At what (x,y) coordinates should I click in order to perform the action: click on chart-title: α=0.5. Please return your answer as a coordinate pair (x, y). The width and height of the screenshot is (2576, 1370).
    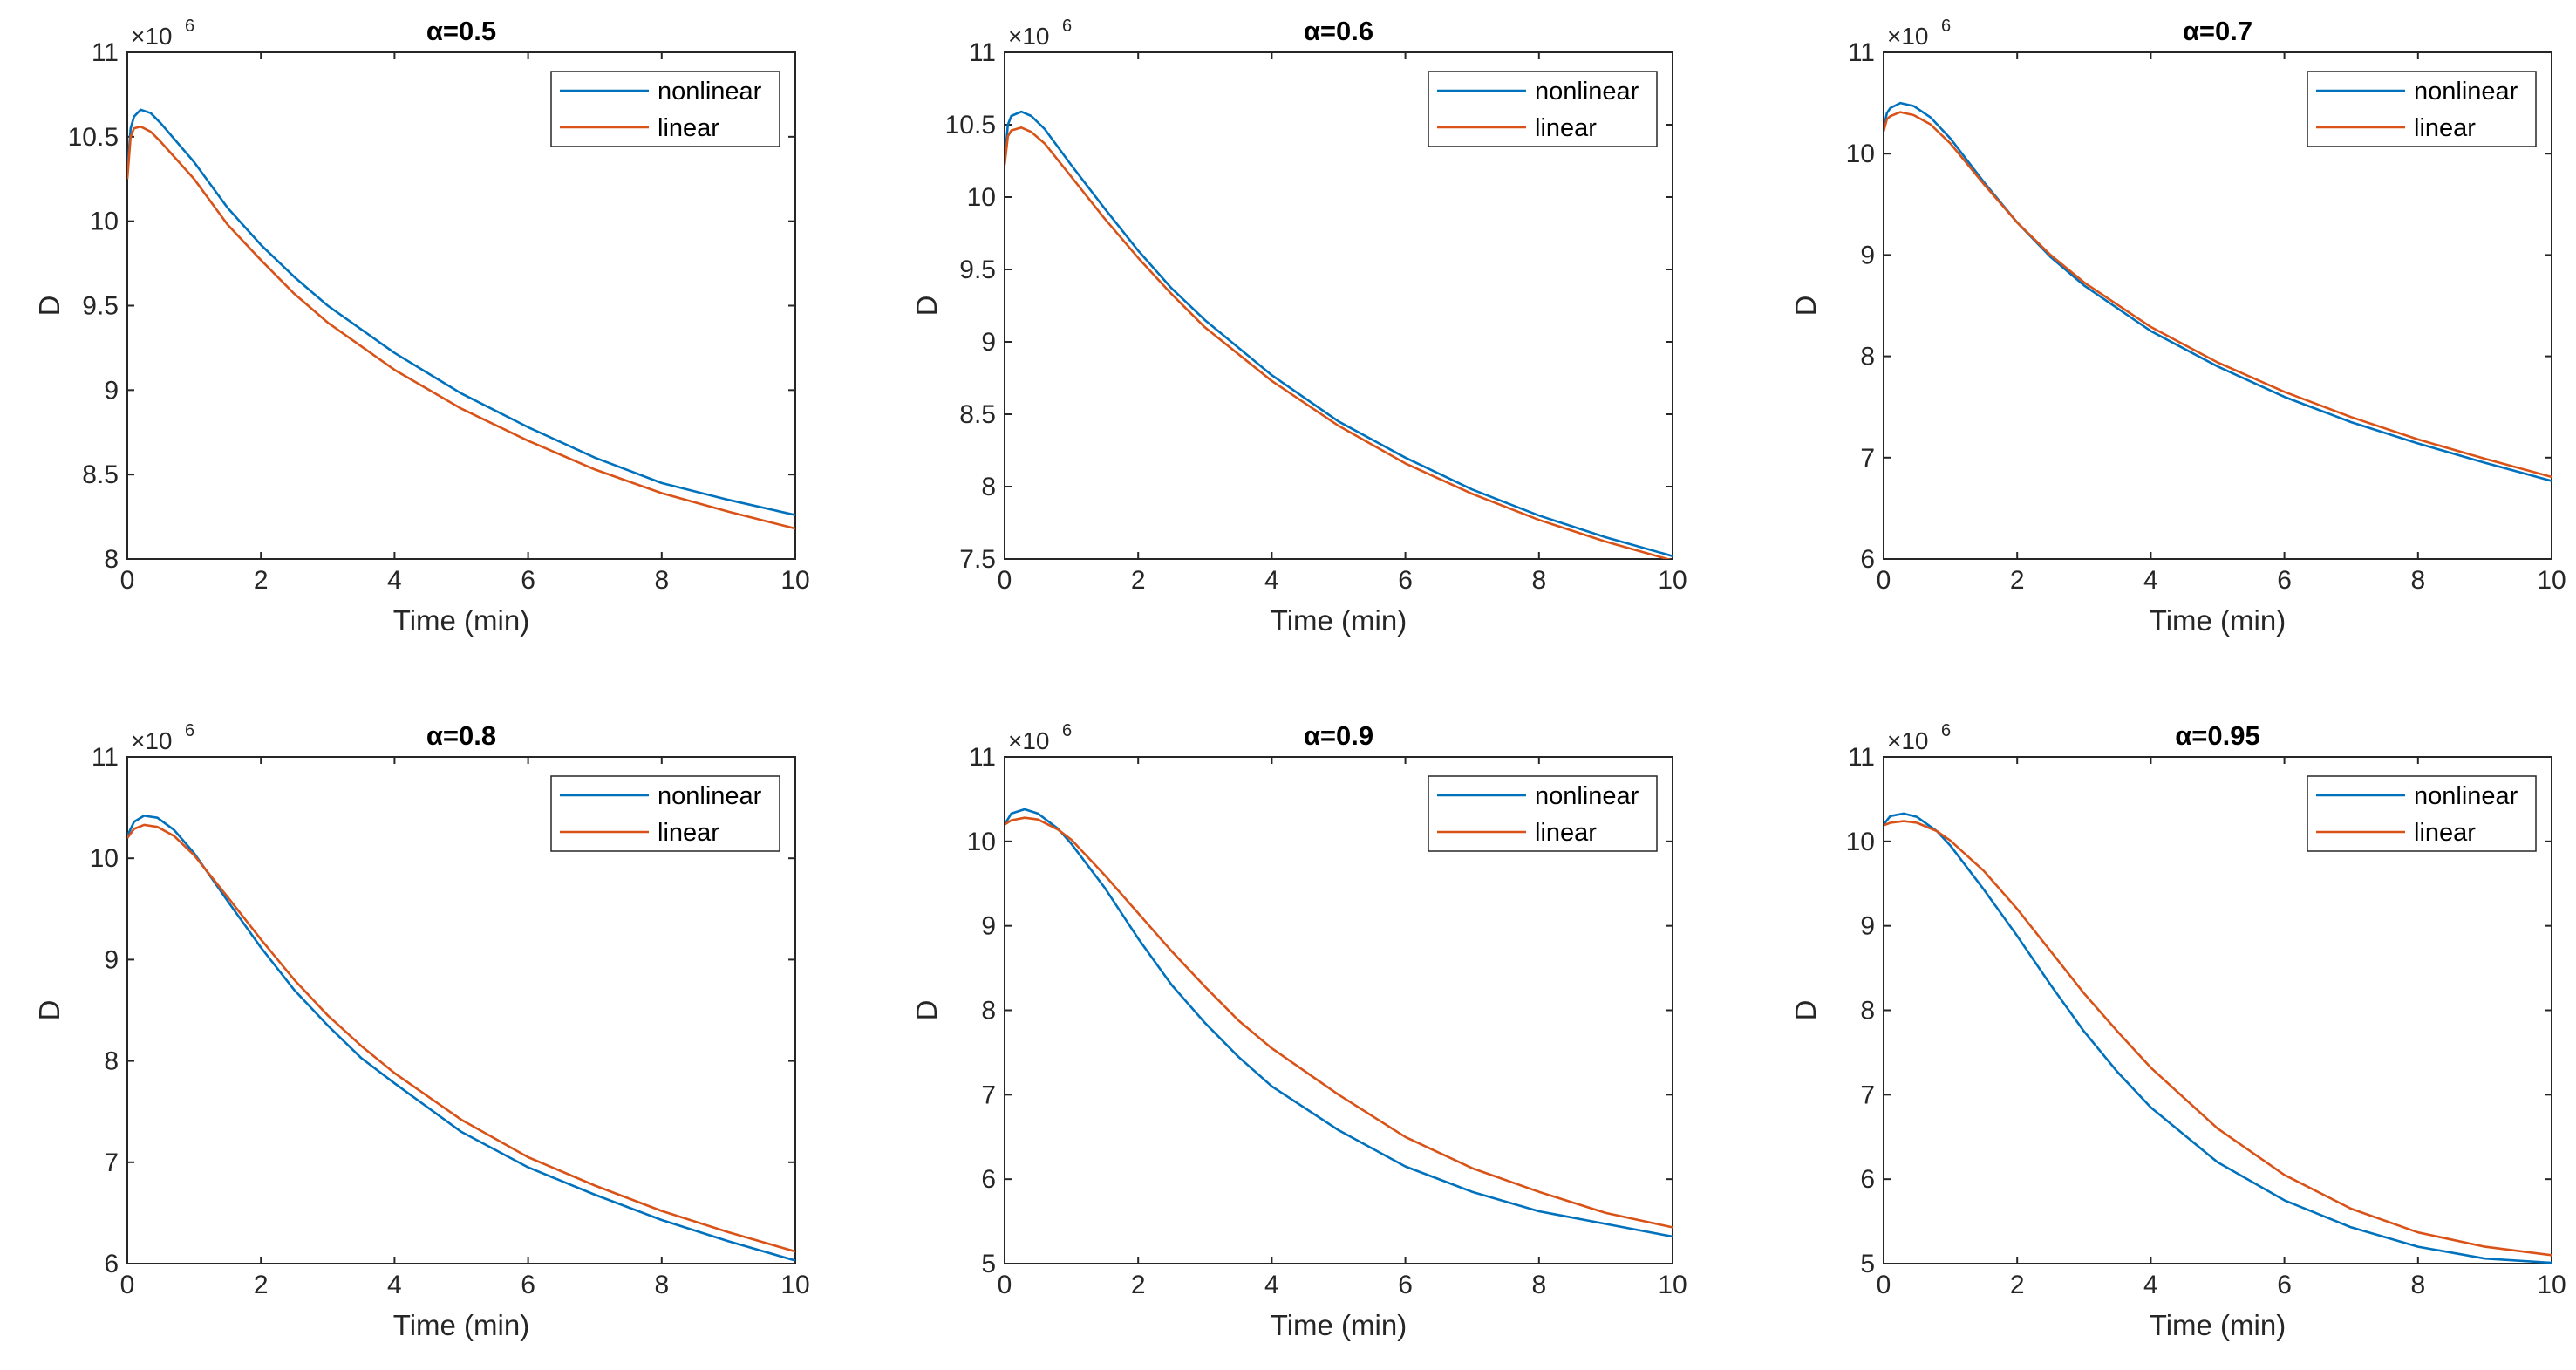
    Looking at the image, I should click on (461, 31).